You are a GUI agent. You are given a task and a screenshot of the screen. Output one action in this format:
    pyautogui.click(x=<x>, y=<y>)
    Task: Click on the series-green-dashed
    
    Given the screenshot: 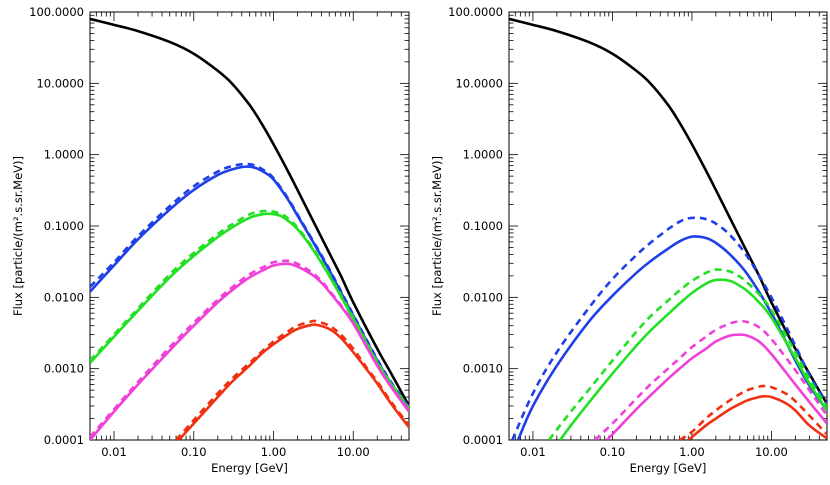 What is the action you would take?
    pyautogui.click(x=687, y=354)
    